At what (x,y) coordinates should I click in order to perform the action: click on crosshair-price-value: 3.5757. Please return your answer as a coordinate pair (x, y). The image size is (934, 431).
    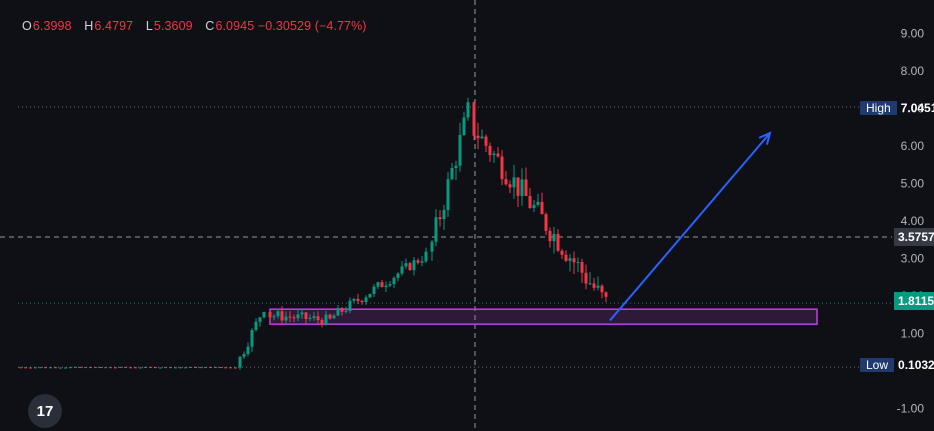
    Looking at the image, I should click on (916, 237).